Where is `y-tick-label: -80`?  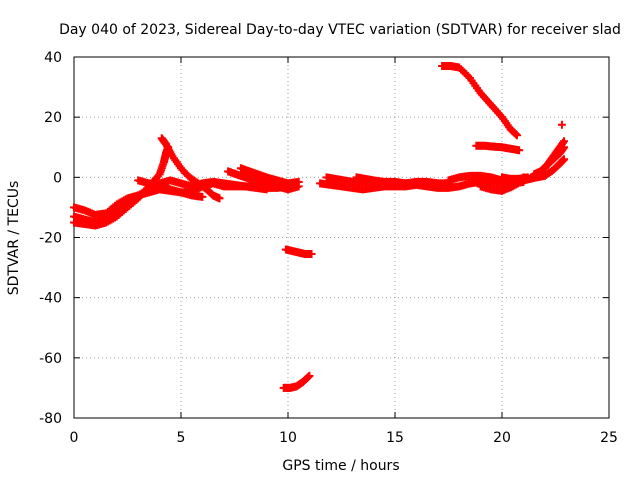
y-tick-label: -80 is located at coordinates (50, 419).